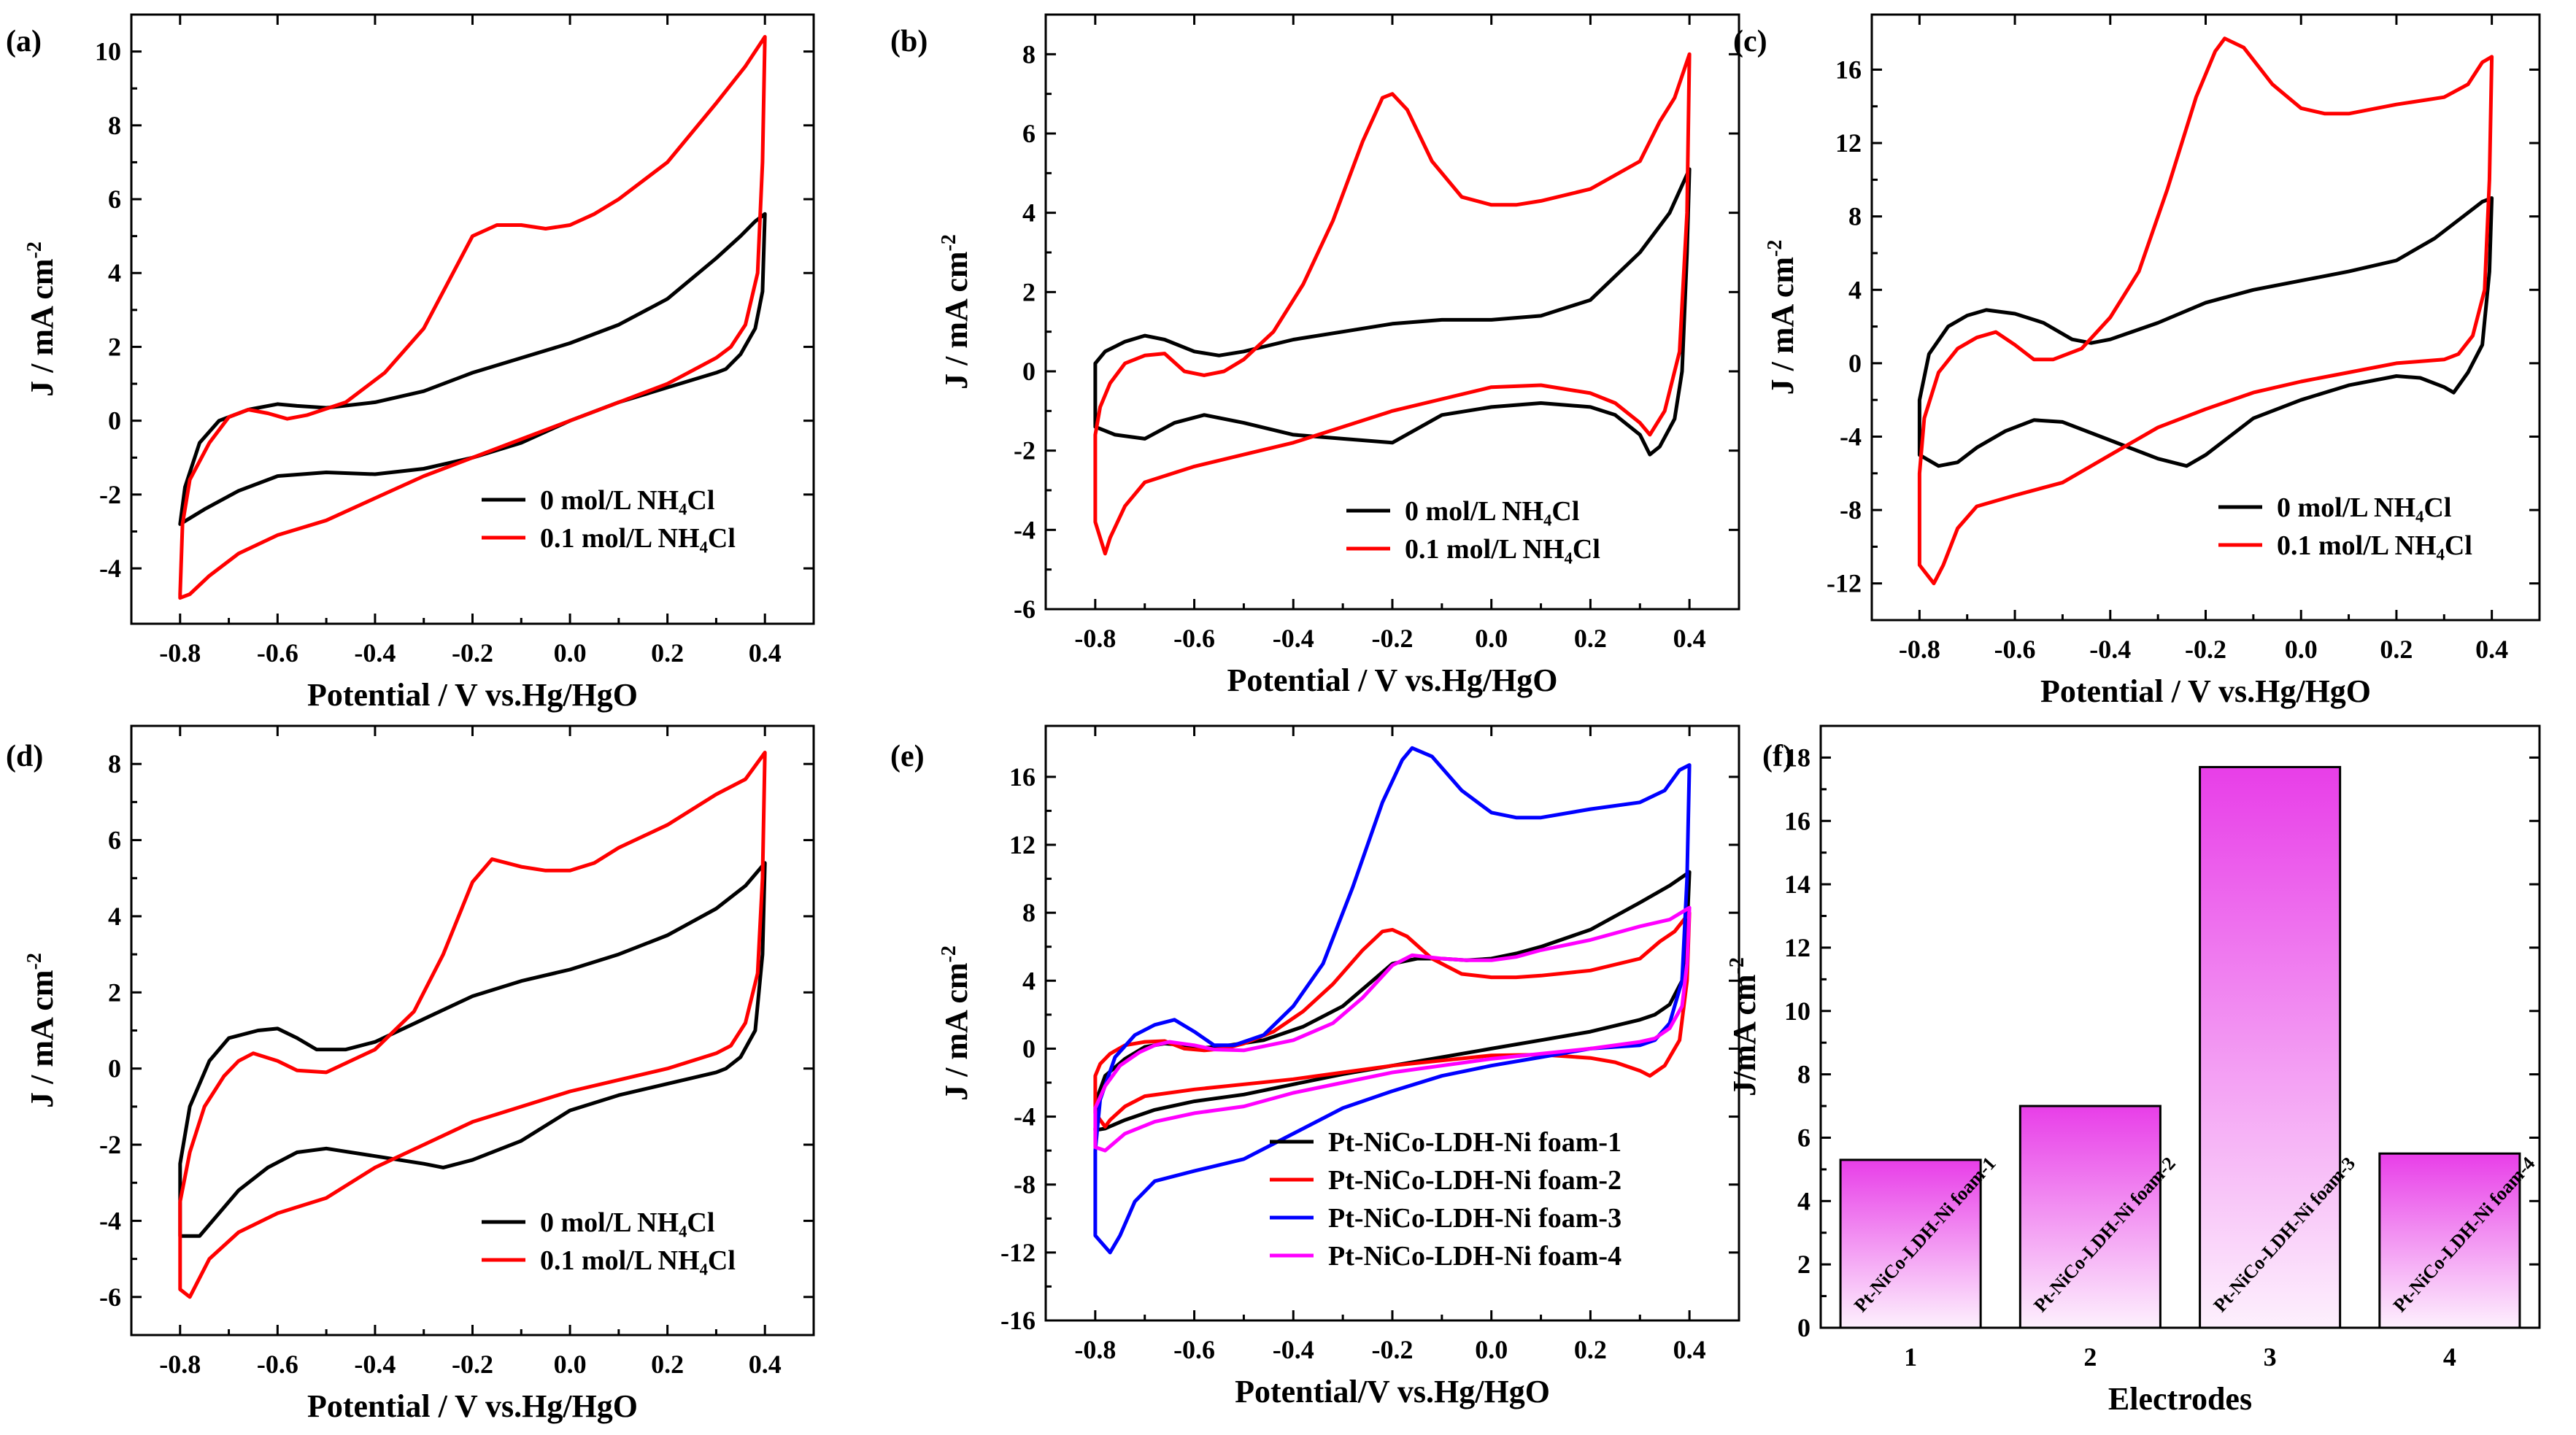 This screenshot has width=2576, height=1435. I want to click on x-tick-label: -0.6, so click(277, 653).